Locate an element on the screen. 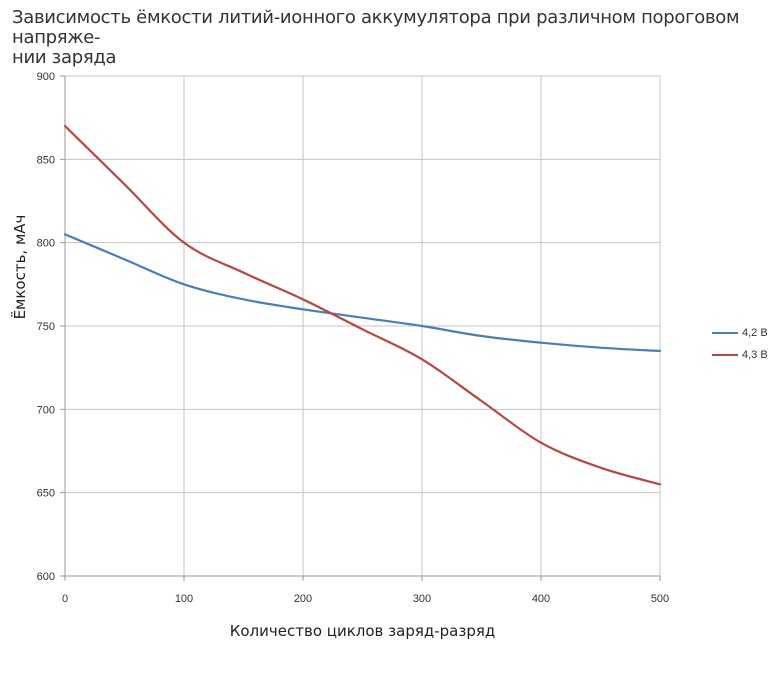  x-tick-label-5: 500 is located at coordinates (660, 599).